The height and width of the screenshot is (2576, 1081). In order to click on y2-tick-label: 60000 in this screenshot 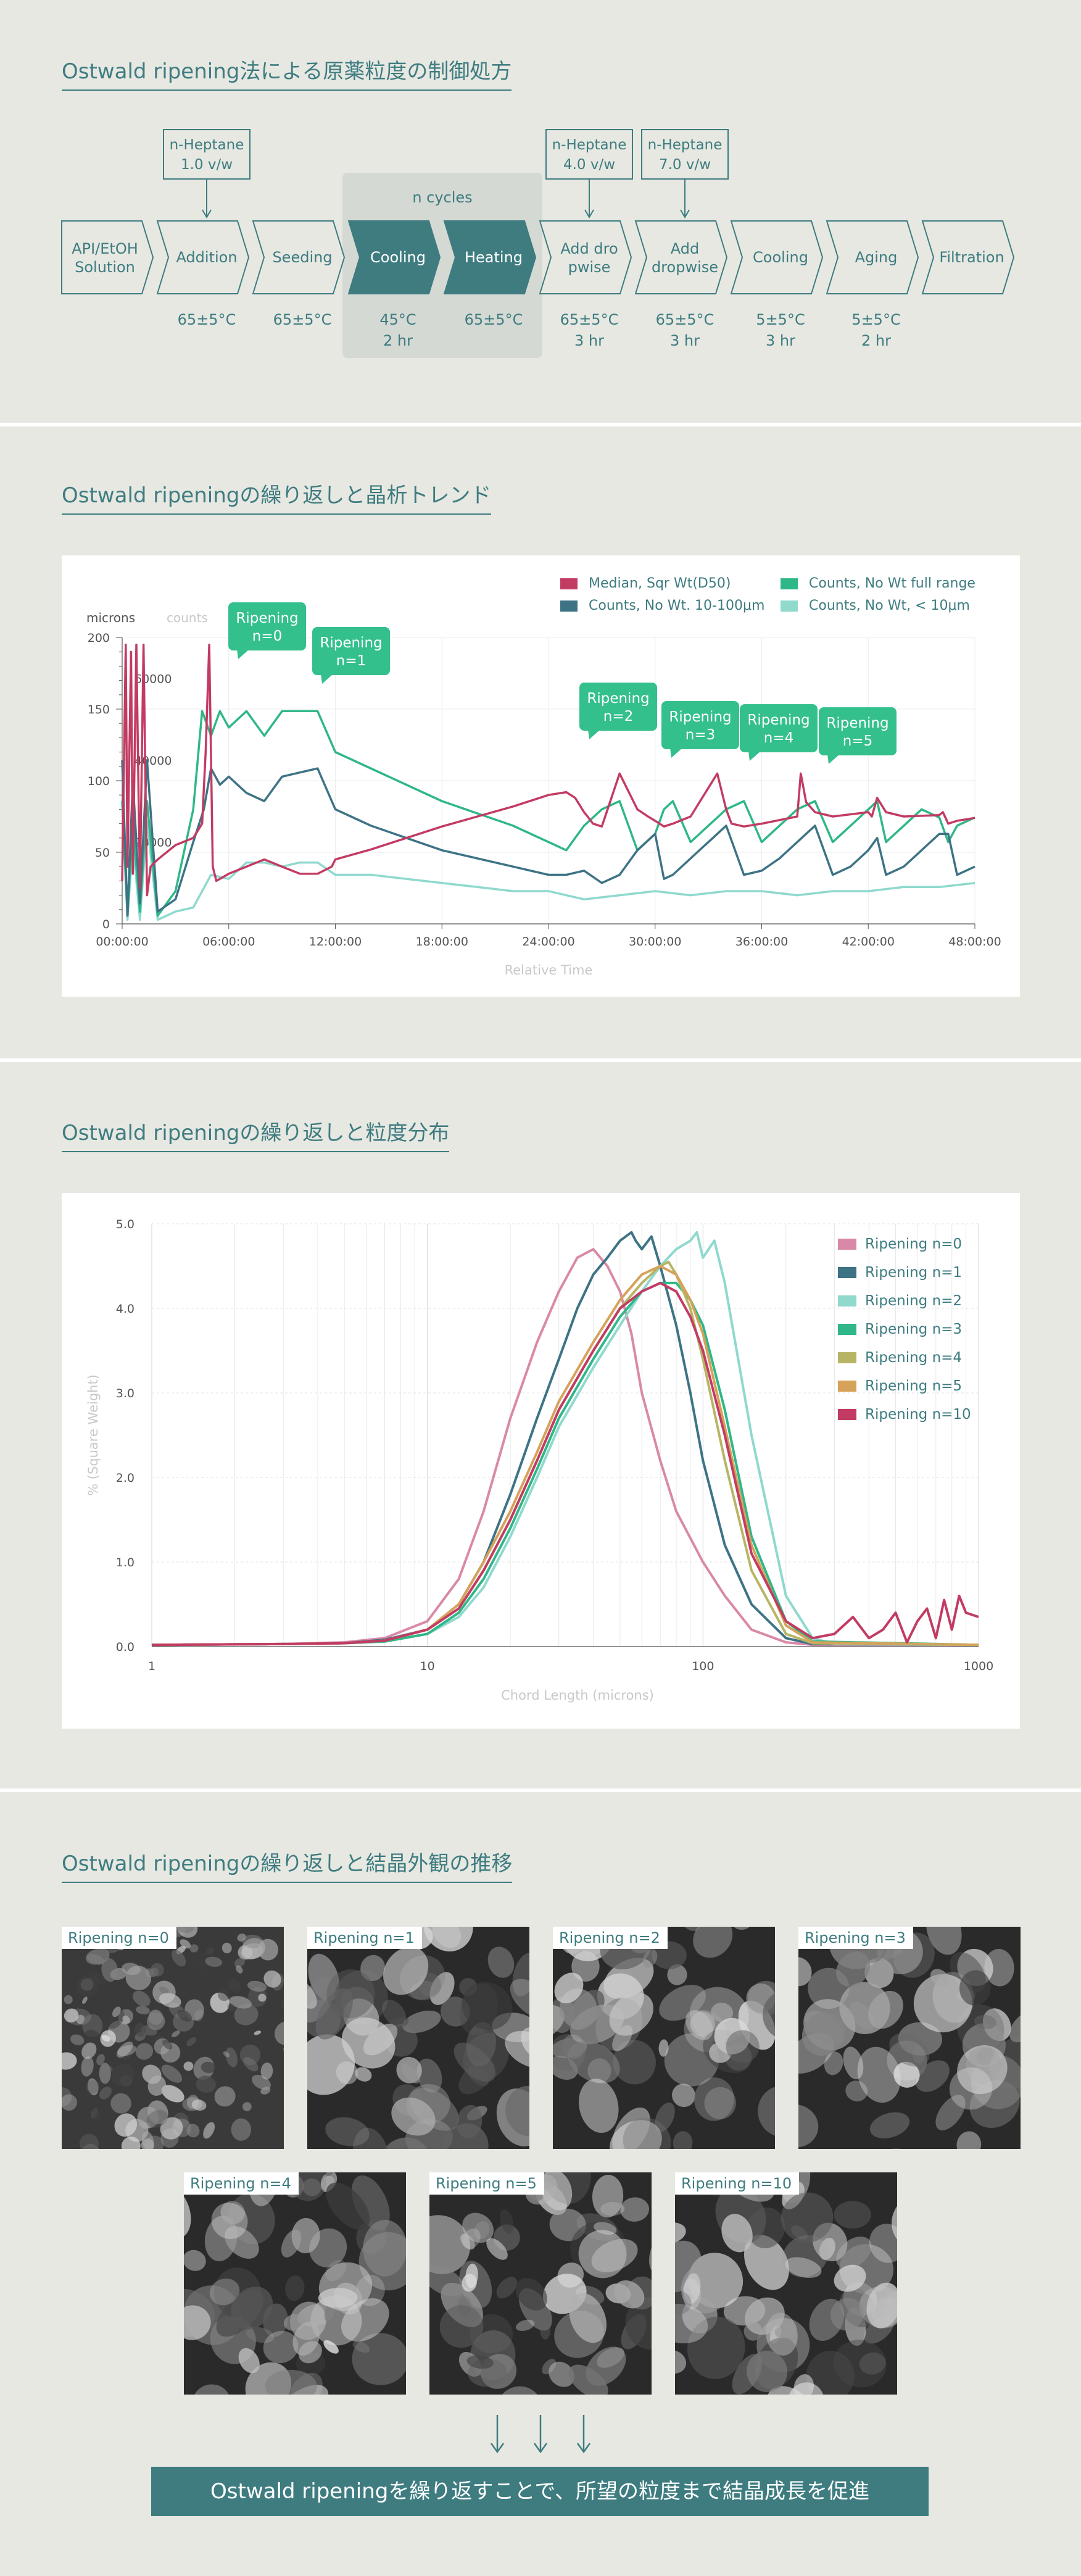, I will do `click(153, 679)`.